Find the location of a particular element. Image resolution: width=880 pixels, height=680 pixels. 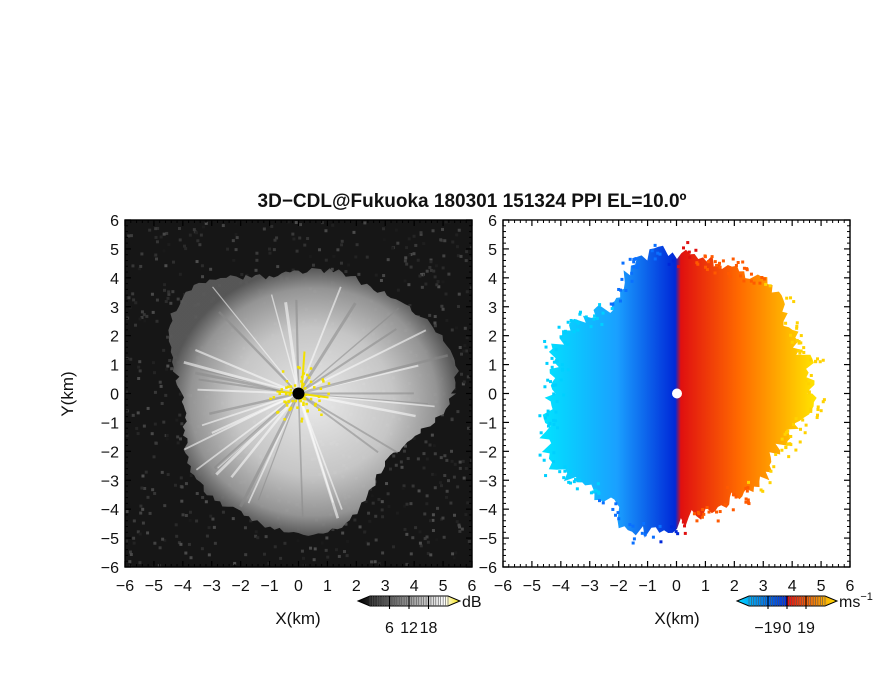

colorbar-tick-label: 6 is located at coordinates (389, 628).